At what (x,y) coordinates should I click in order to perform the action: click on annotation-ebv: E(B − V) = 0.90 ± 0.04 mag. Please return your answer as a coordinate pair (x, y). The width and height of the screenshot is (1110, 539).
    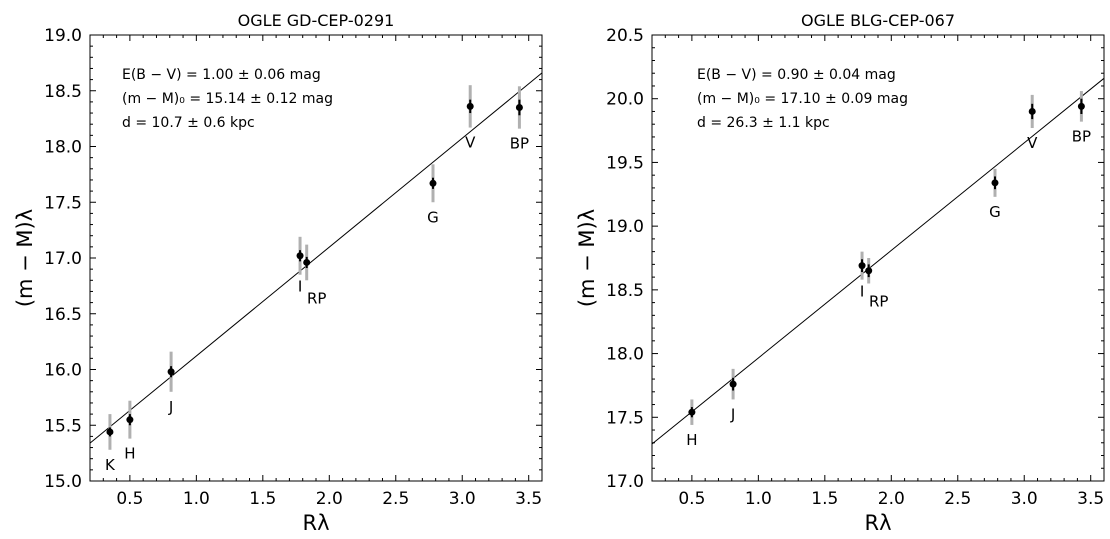
    Looking at the image, I should click on (796, 75).